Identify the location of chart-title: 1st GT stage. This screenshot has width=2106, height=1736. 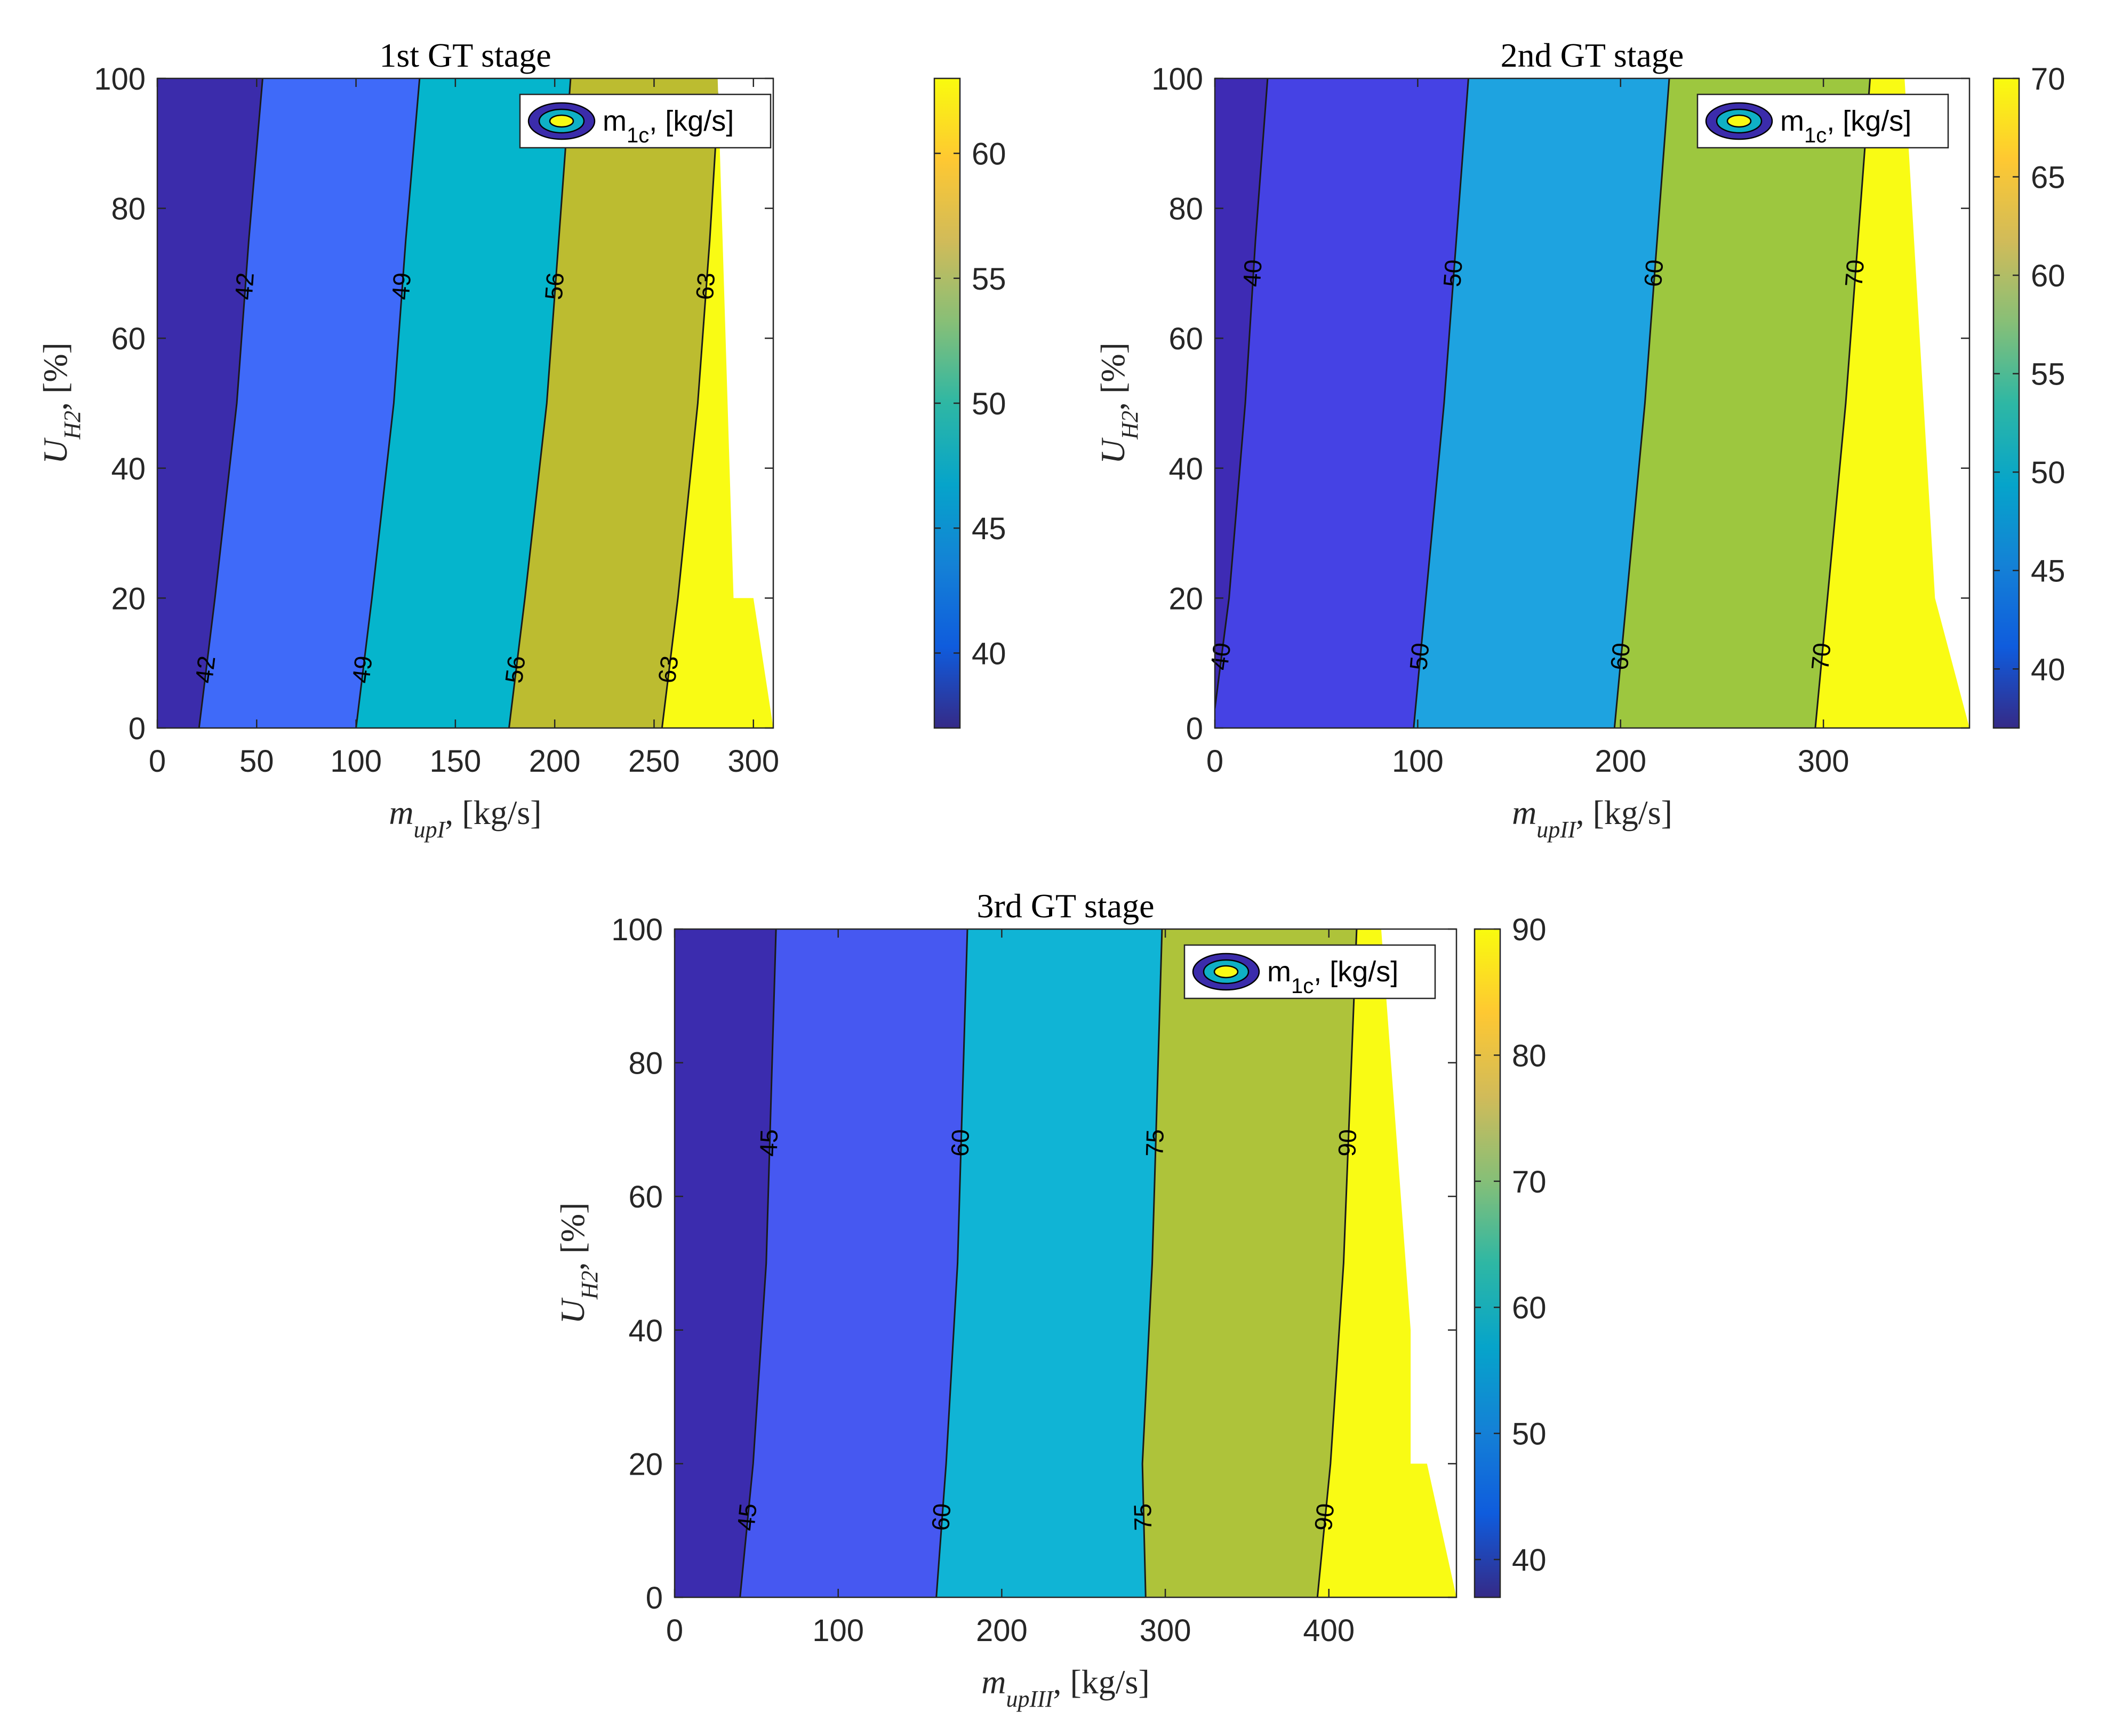
(465, 55).